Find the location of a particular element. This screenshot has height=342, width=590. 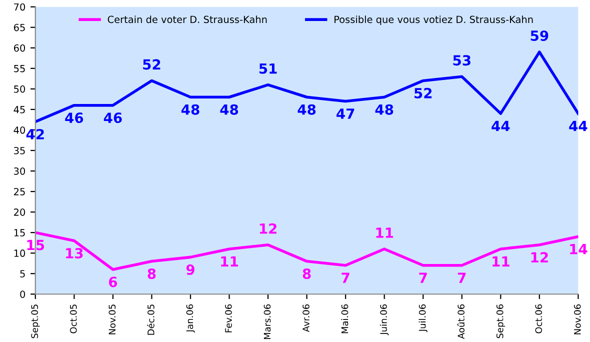

data-label: 59 is located at coordinates (539, 35).